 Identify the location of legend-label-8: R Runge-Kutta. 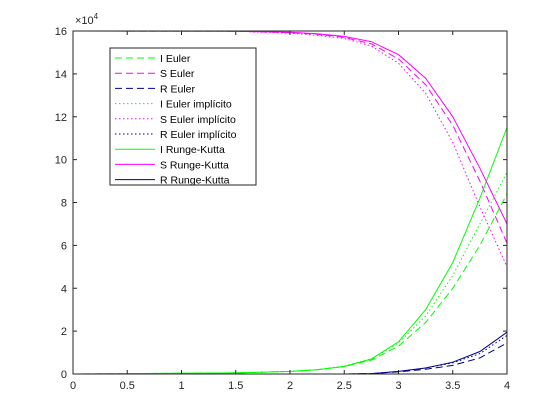
(195, 181).